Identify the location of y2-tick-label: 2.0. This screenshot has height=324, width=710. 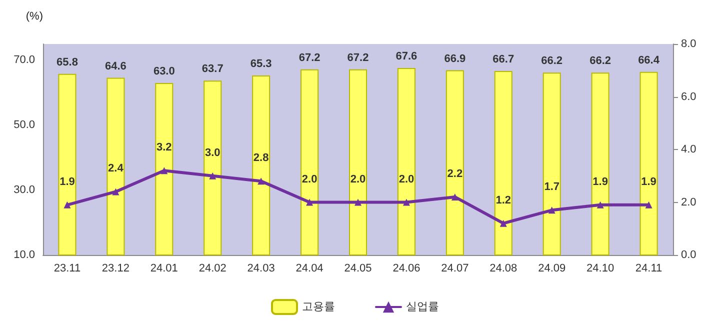
(688, 202).